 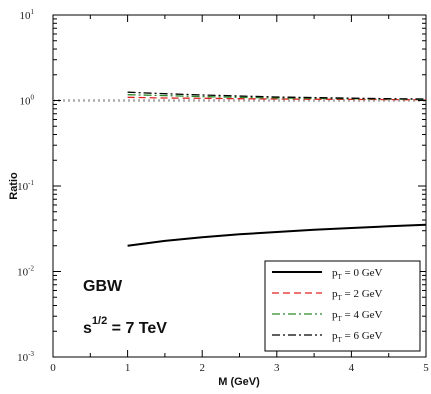 What do you see at coordinates (128, 368) in the screenshot?
I see `x-tick-label: 1` at bounding box center [128, 368].